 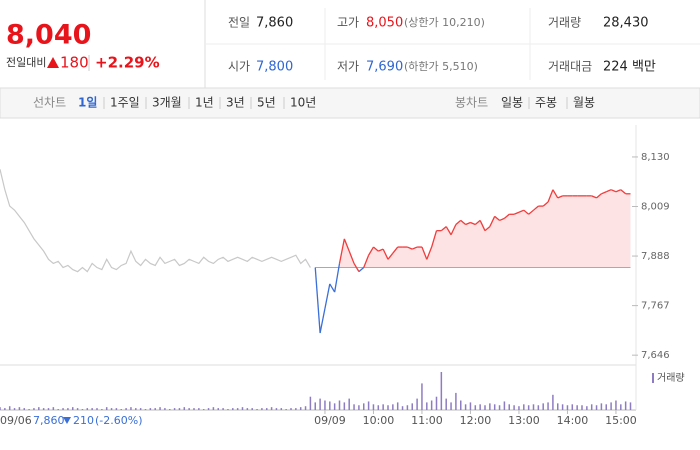 What do you see at coordinates (379, 420) in the screenshot?
I see `x-tick-label: 10:00` at bounding box center [379, 420].